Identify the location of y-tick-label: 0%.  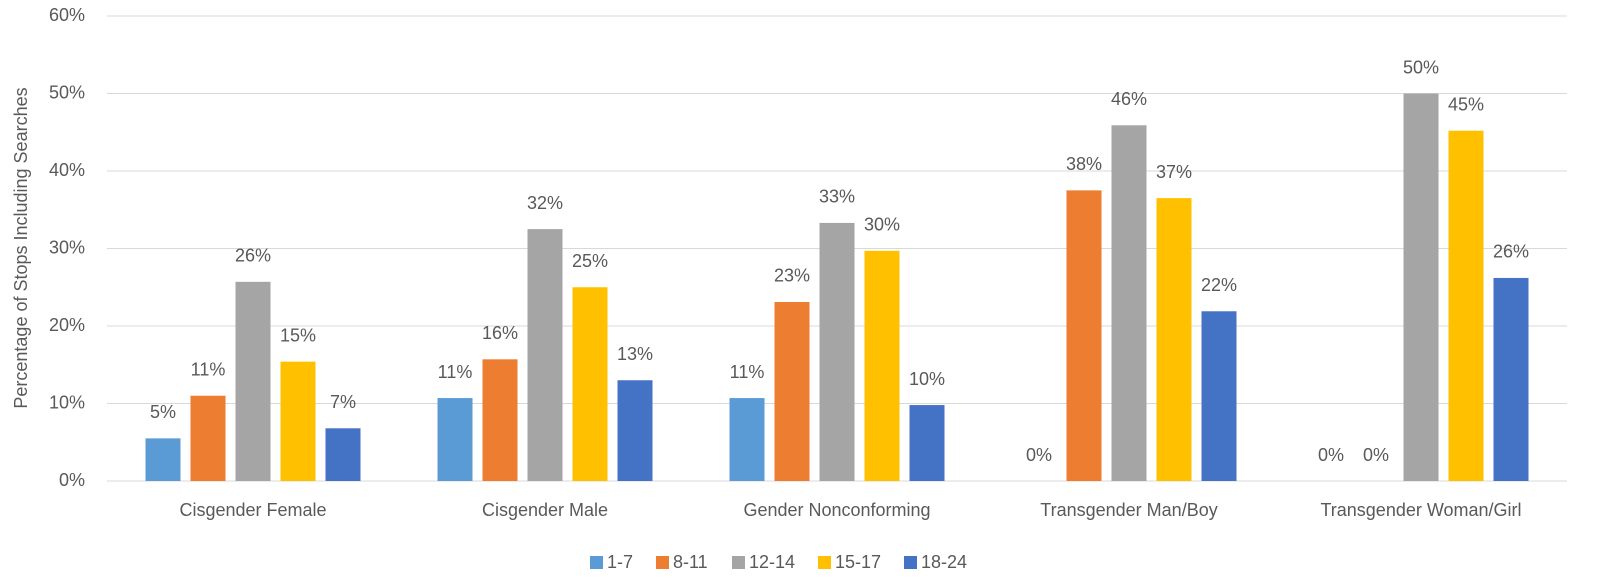
(72, 480).